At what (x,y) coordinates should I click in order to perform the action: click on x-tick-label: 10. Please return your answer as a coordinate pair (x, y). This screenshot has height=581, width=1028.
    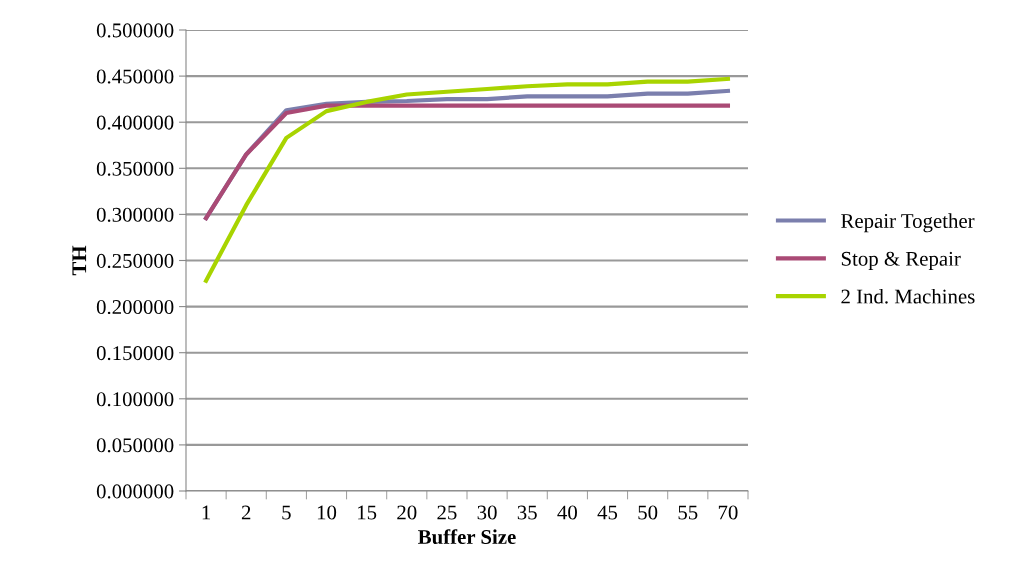
    Looking at the image, I should click on (327, 512).